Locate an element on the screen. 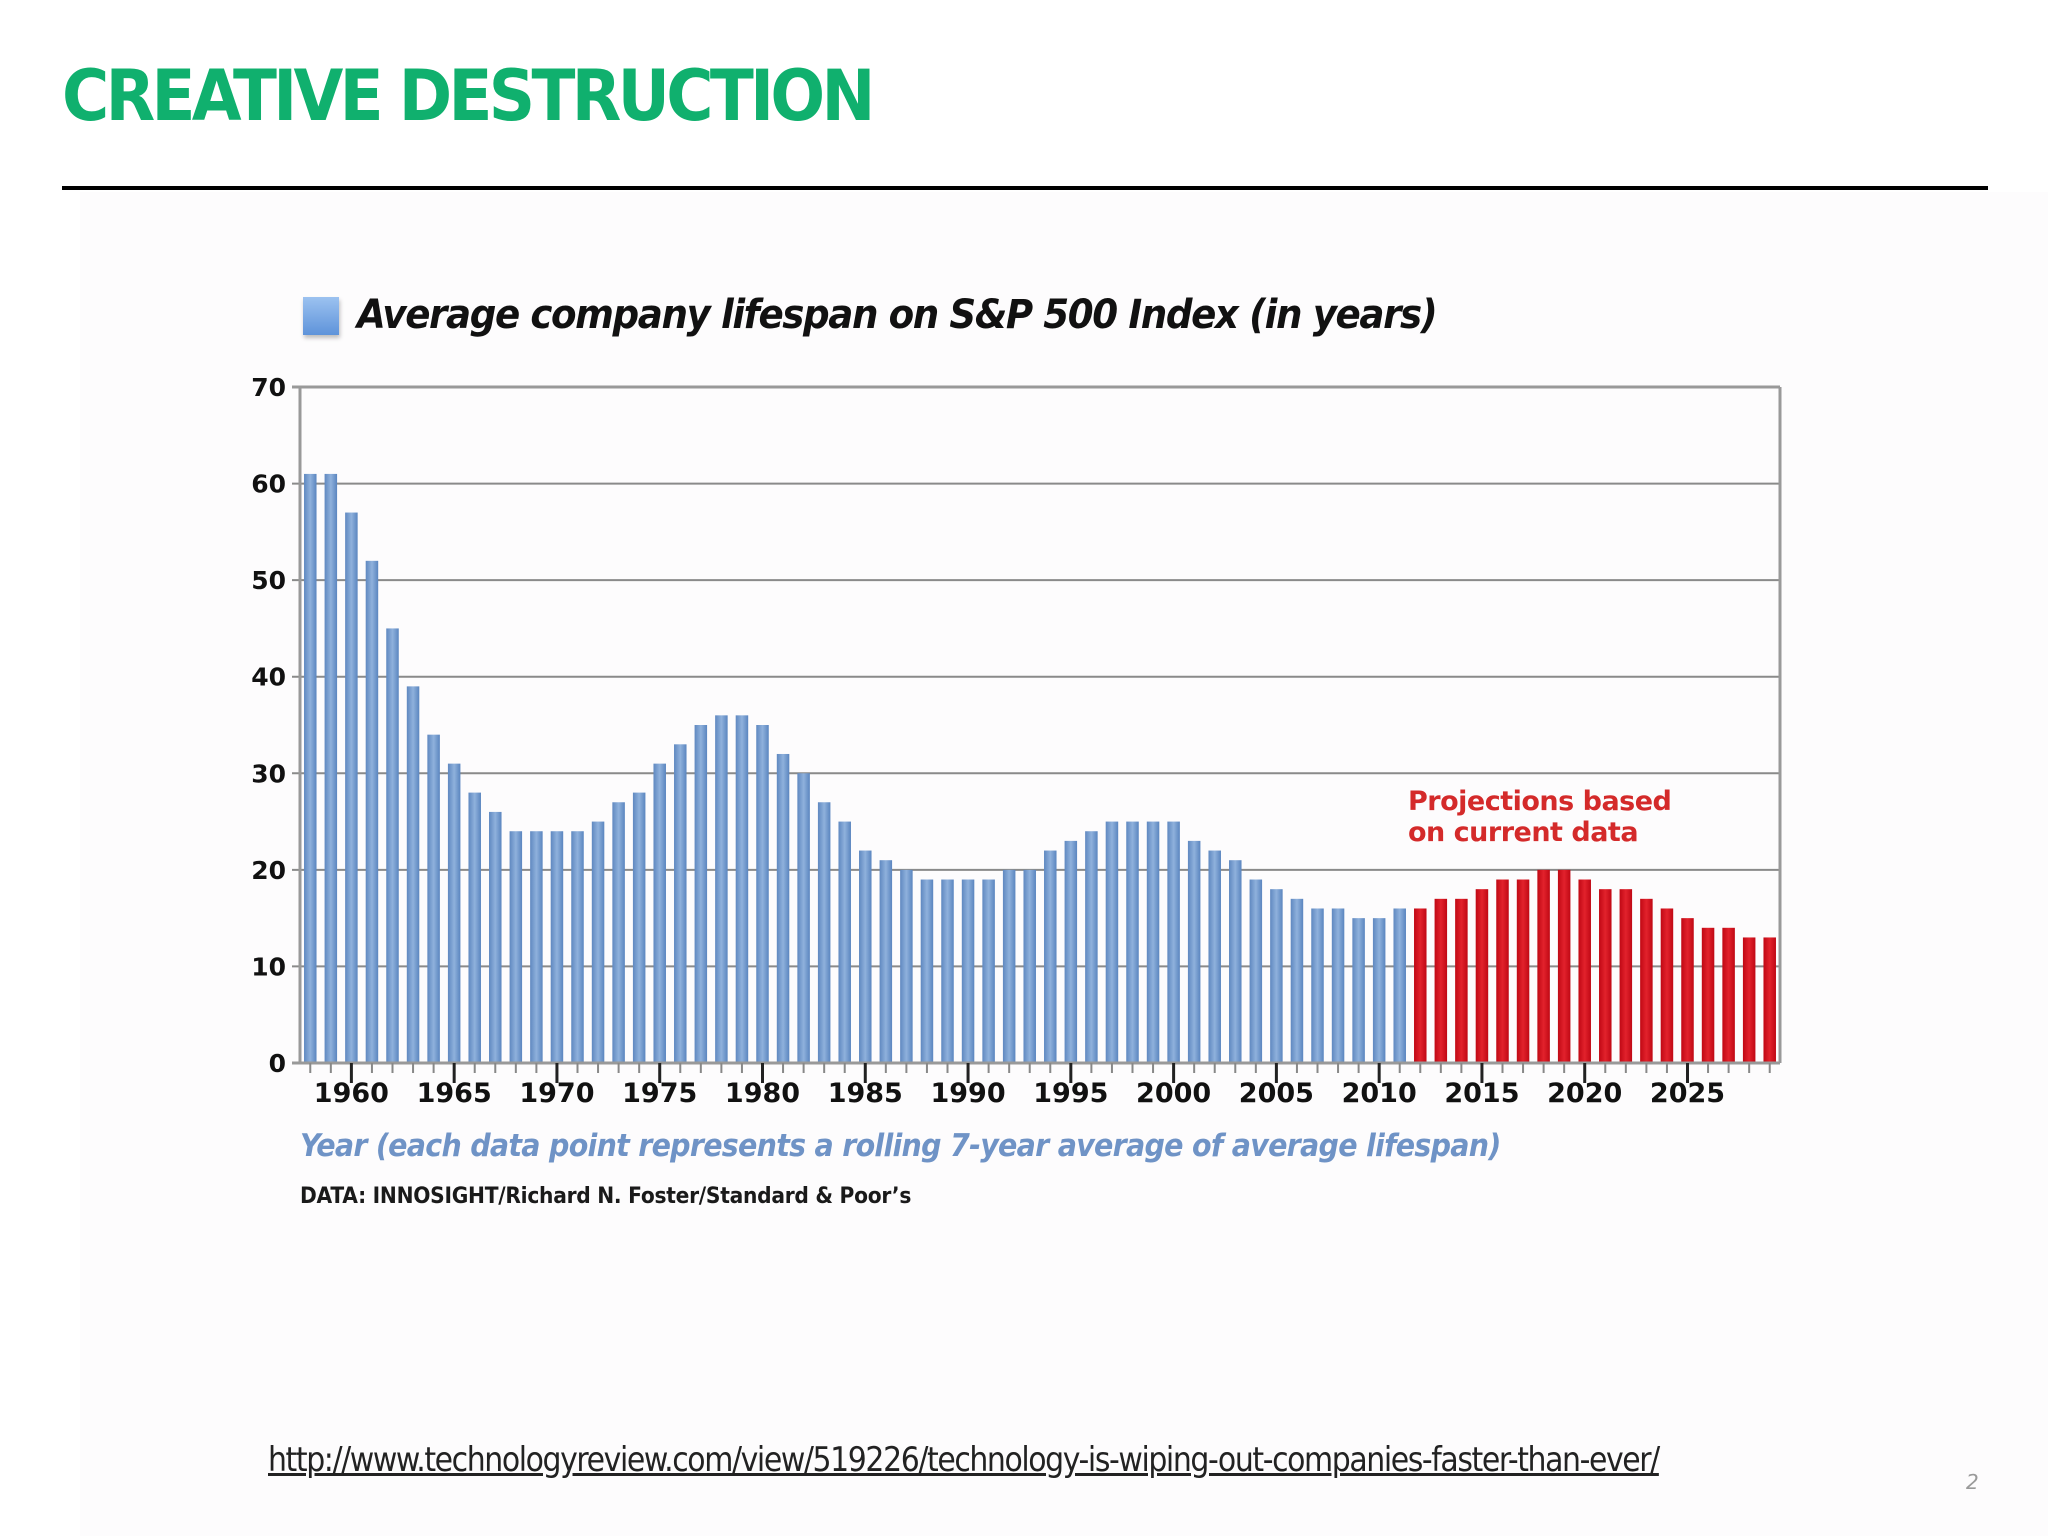 The width and height of the screenshot is (2048, 1536). bar-historical-2008 is located at coordinates (1338, 985).